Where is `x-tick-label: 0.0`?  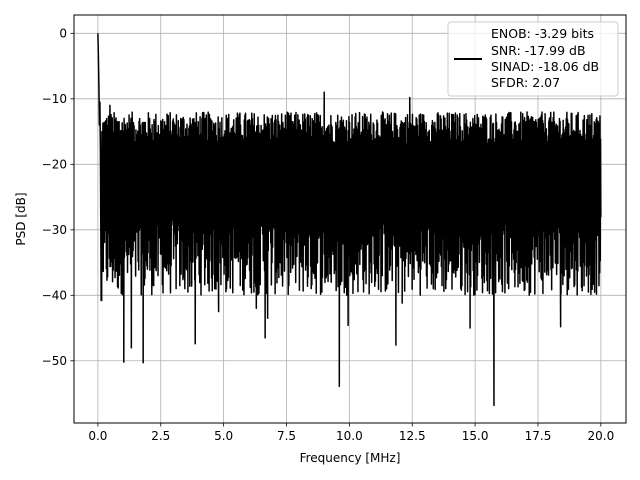 x-tick-label: 0.0 is located at coordinates (97, 436).